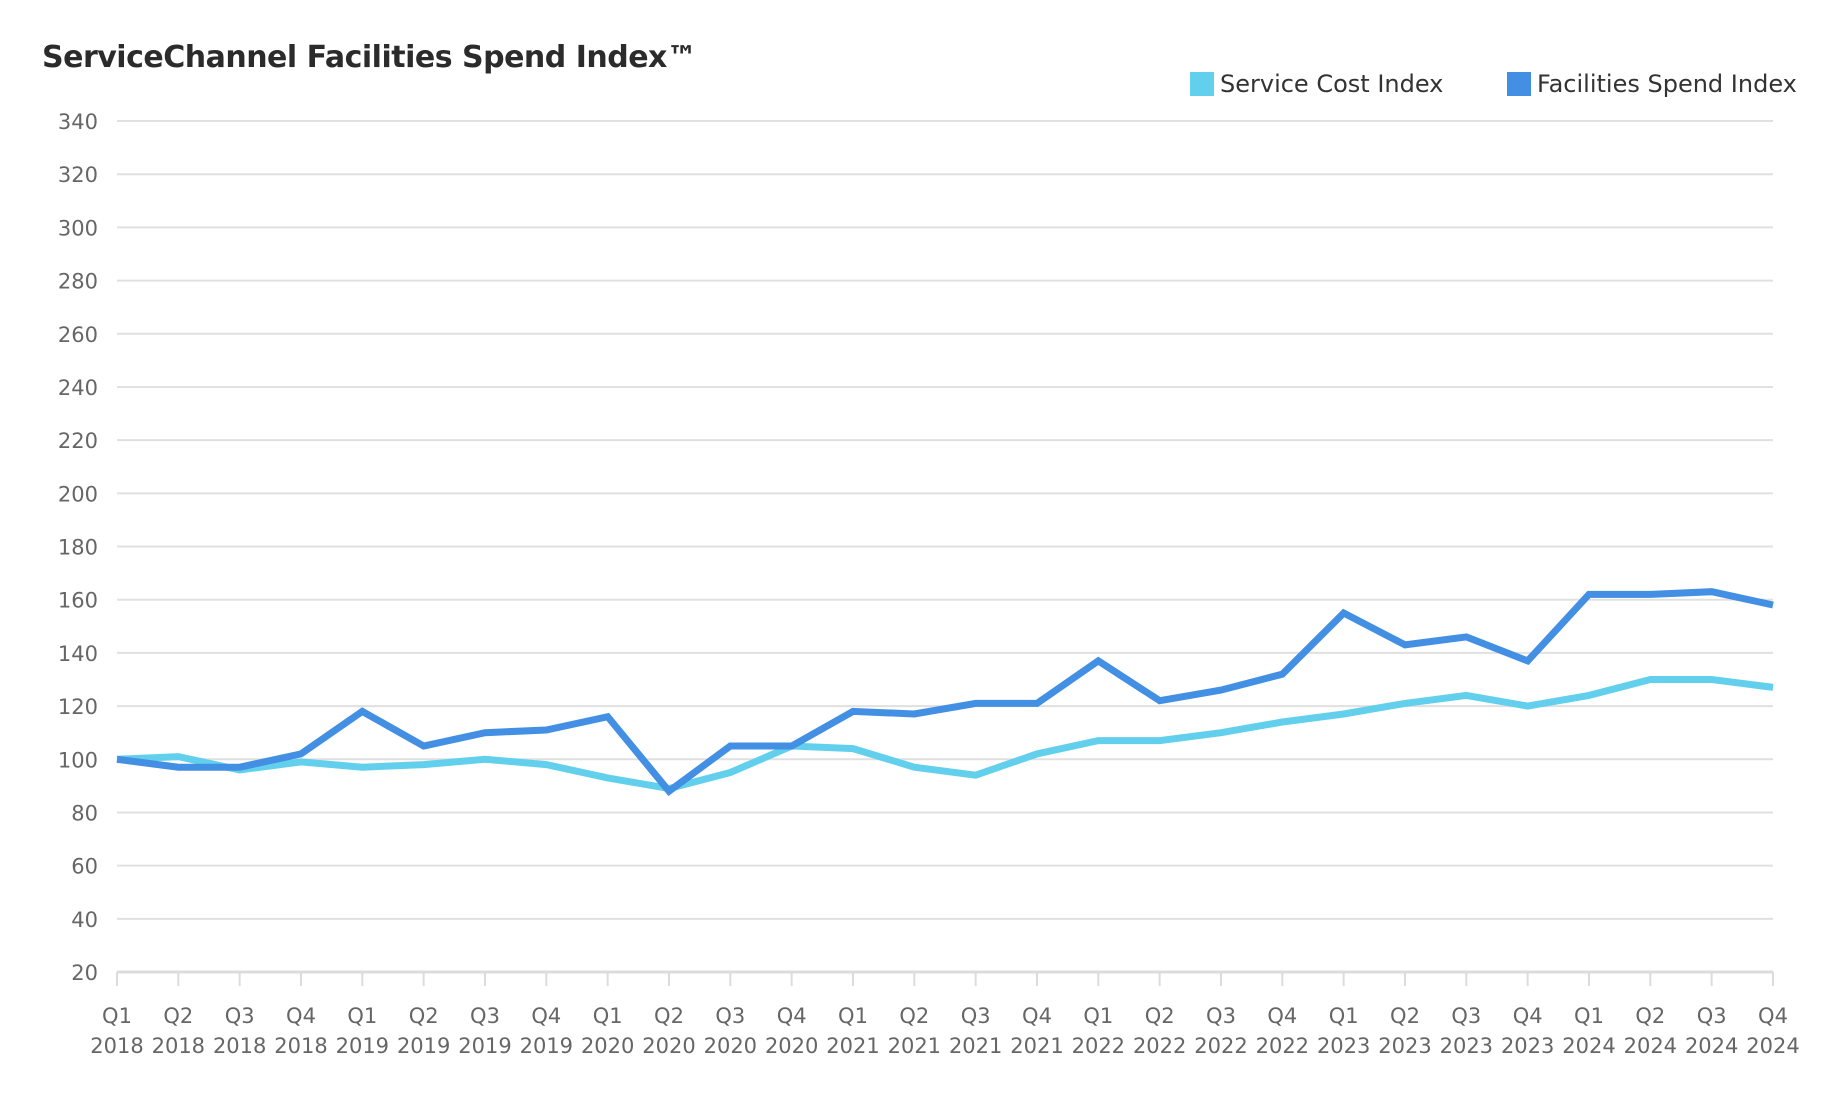 The image size is (1836, 1102). I want to click on y-tick-label: 140, so click(78, 654).